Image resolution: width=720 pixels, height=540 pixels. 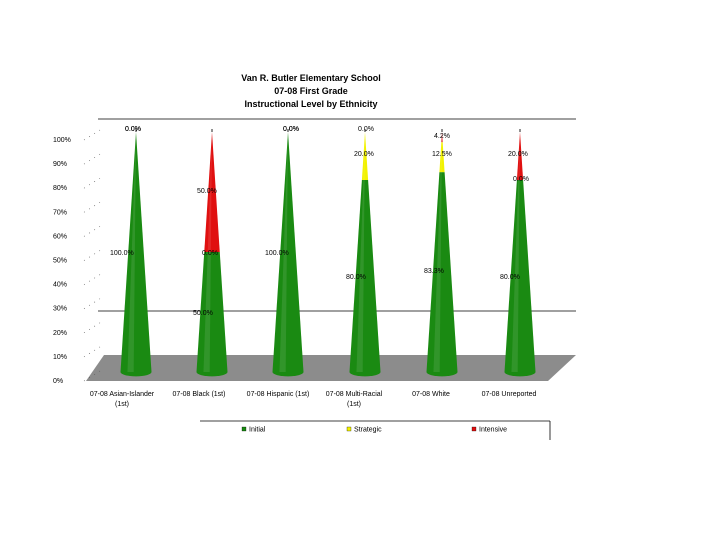 What do you see at coordinates (60, 333) in the screenshot?
I see `y-tick-label: 20%` at bounding box center [60, 333].